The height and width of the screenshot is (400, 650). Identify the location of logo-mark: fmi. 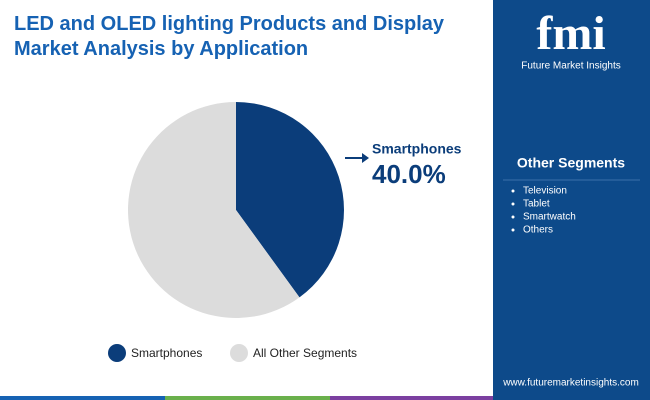
(570, 33).